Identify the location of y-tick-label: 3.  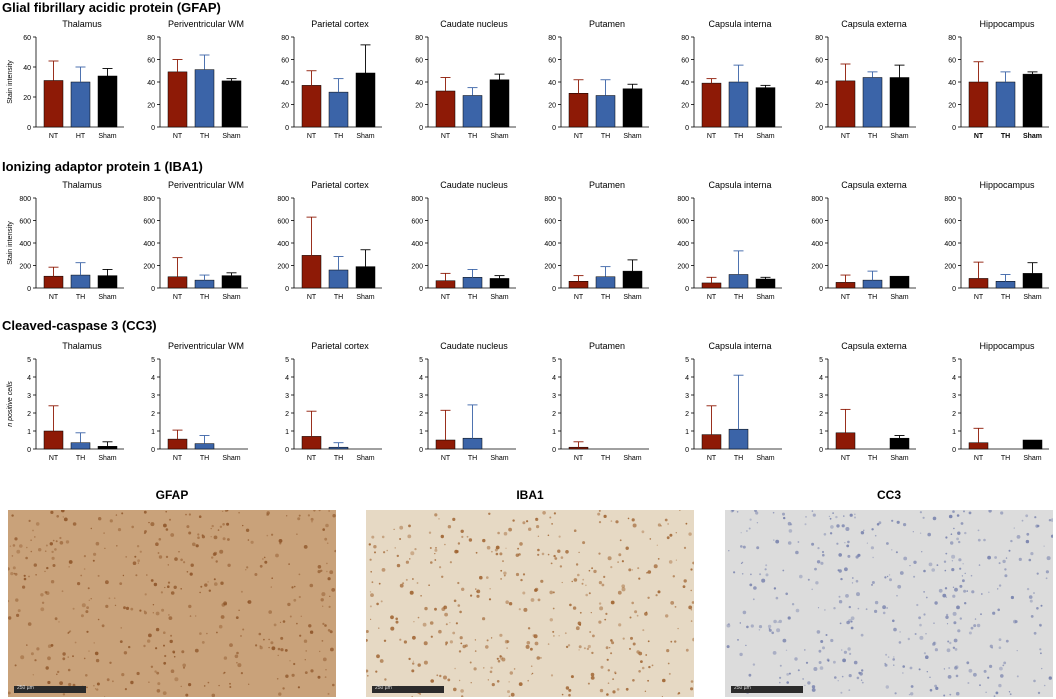
(821, 396).